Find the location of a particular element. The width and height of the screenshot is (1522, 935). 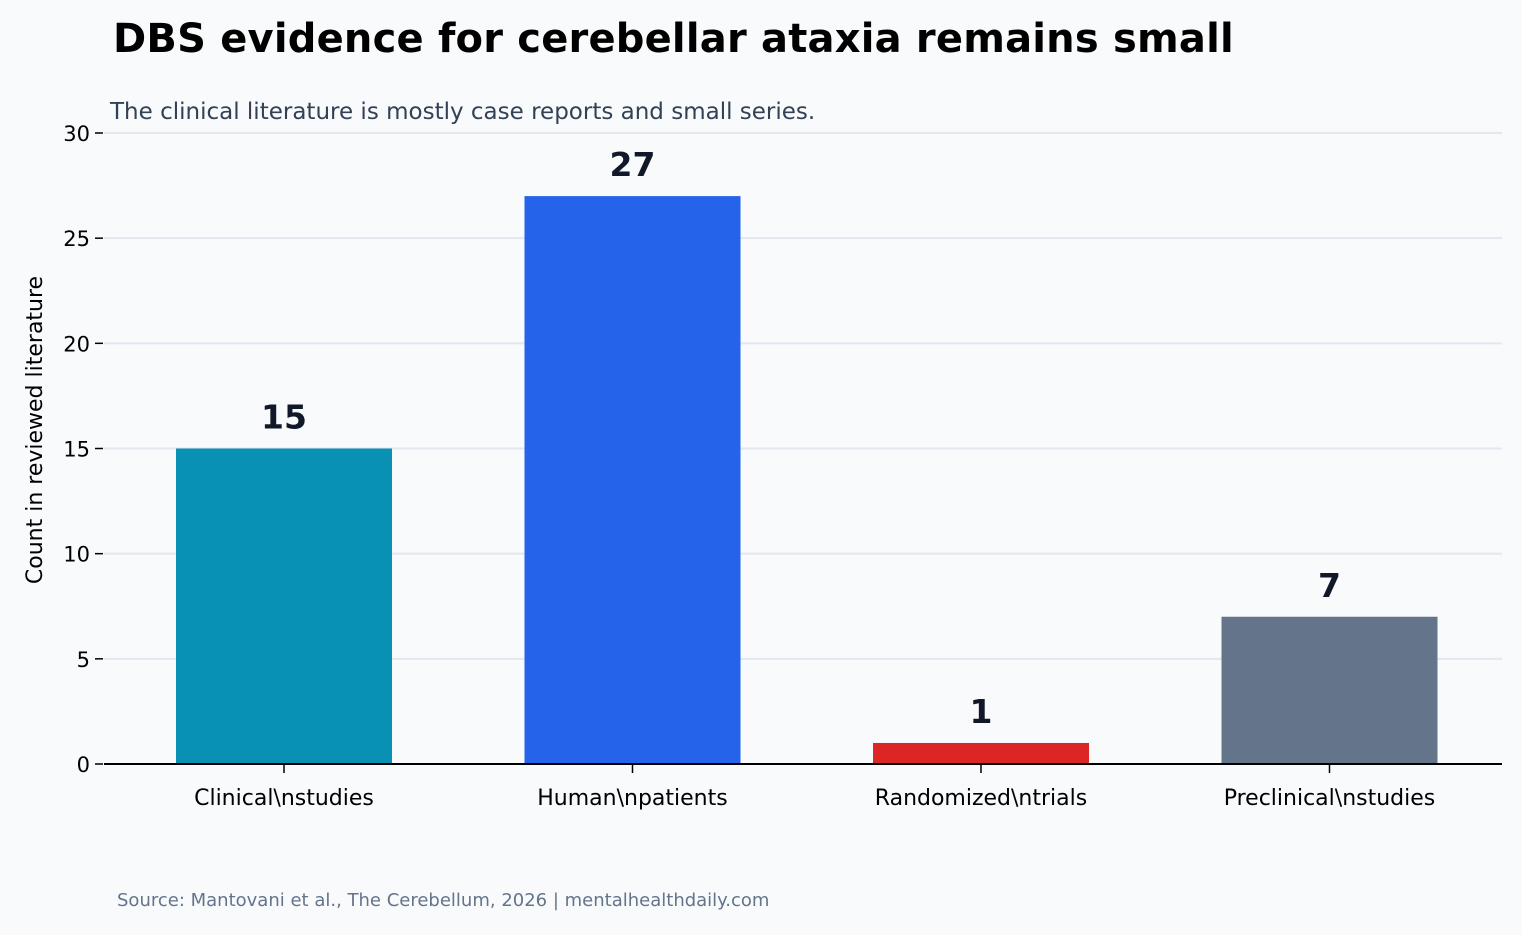

y-tick-label: 10 is located at coordinates (76, 555).